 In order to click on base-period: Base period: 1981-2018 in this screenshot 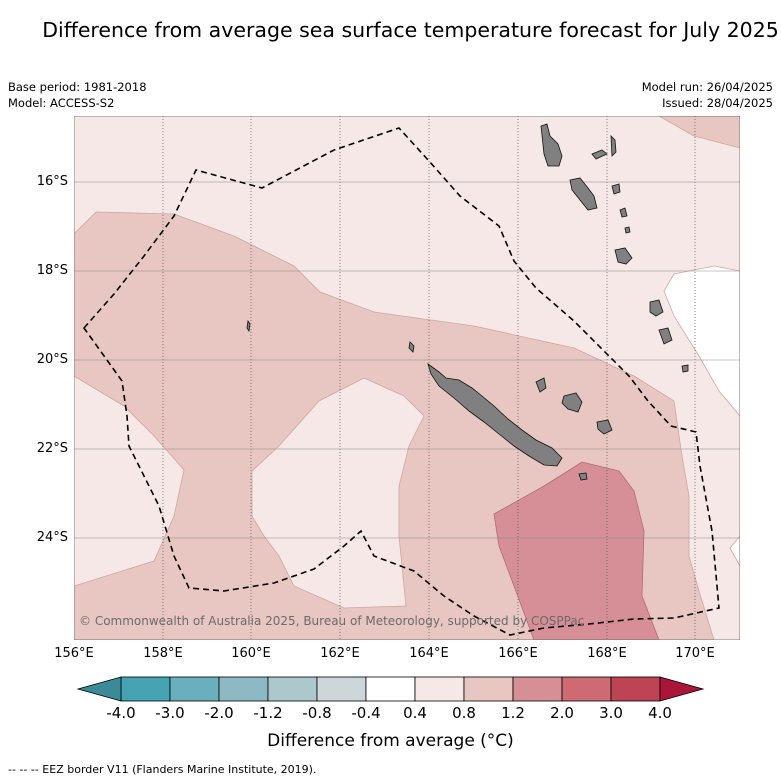, I will do `click(77, 87)`.